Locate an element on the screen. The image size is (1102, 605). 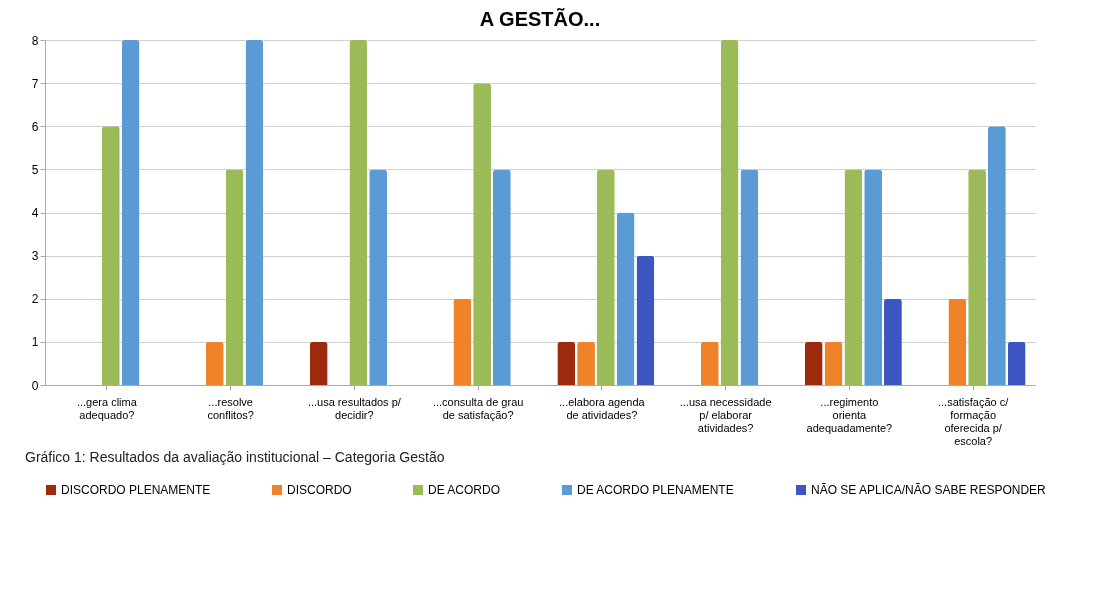
x-tick-label: ...consulta de grau de satisfação? is located at coordinates (478, 408).